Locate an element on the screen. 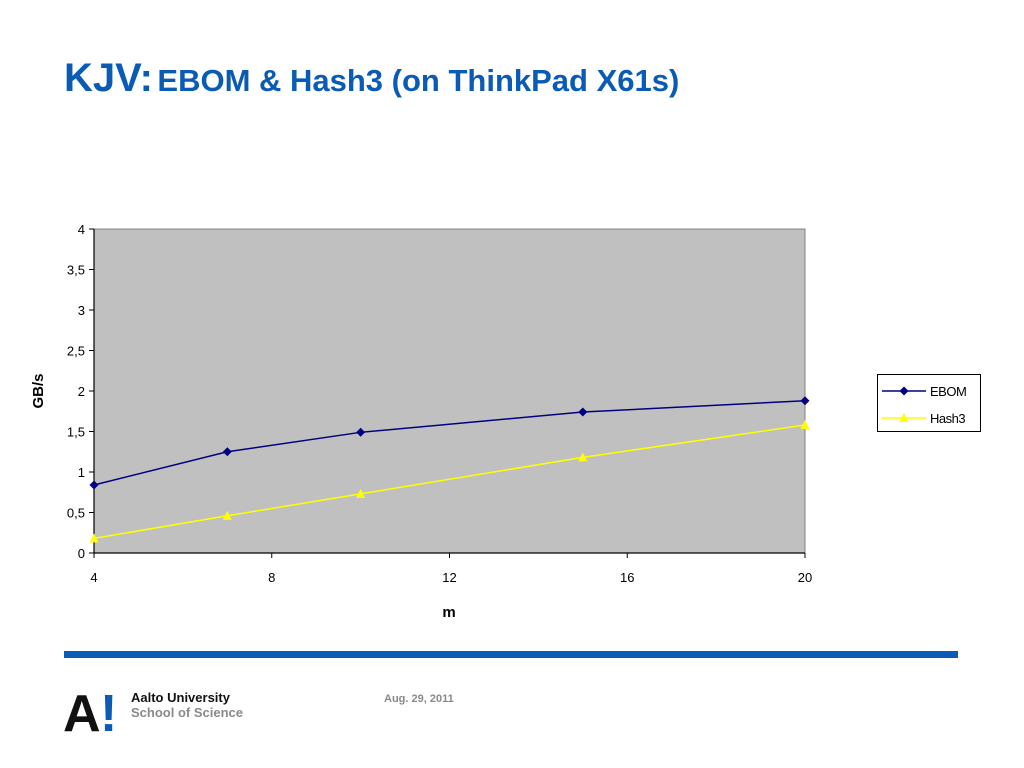 This screenshot has width=1024, height=768. y-tick-label: 2,5 is located at coordinates (76, 351).